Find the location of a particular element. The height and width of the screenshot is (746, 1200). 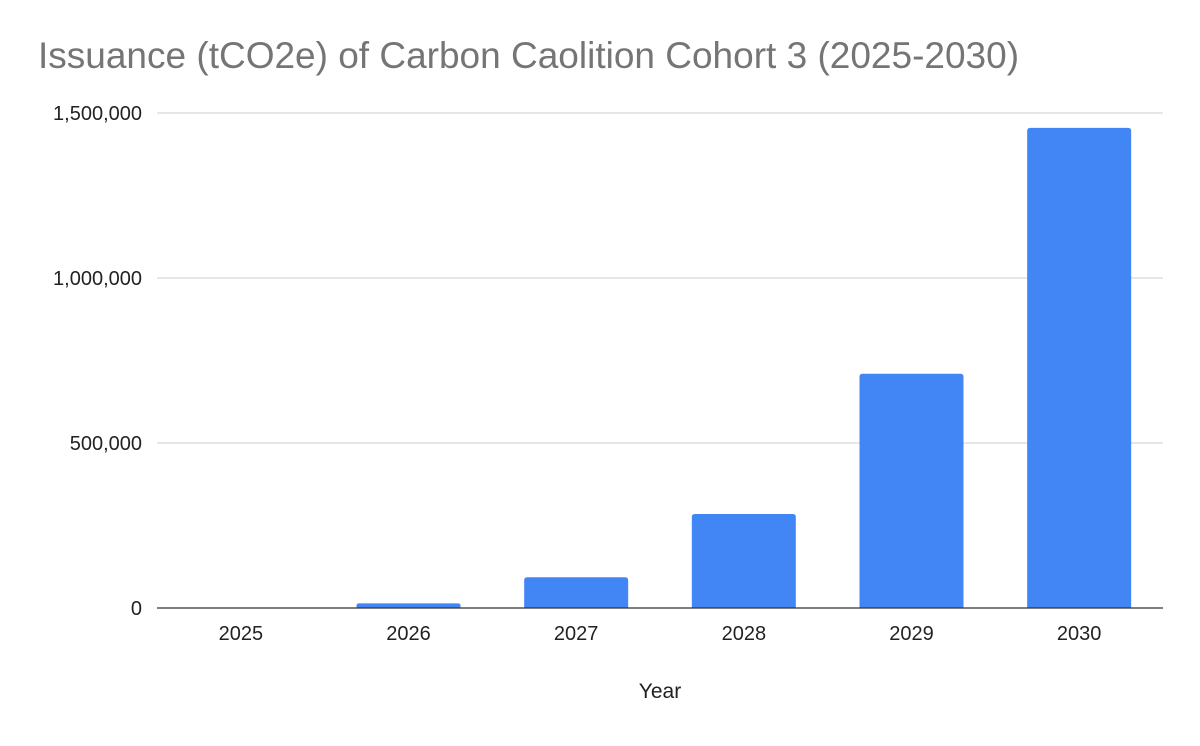

x-axis-tick-labels: 2025 2026 2027 2028 2029 2030 is located at coordinates (660, 634).